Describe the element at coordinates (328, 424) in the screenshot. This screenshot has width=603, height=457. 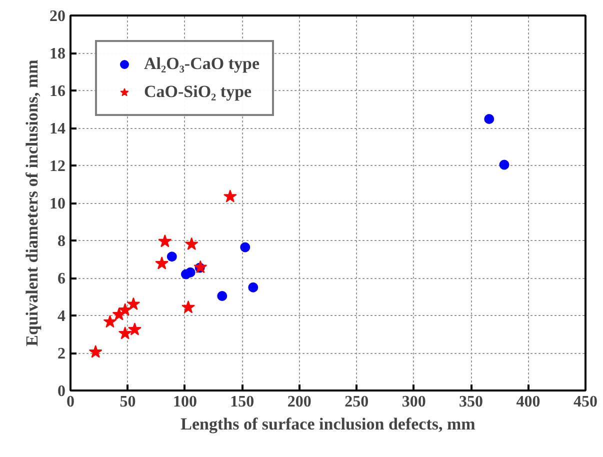
I see `x-axis-title: Lengths of surface inclusion defects, mm` at that location.